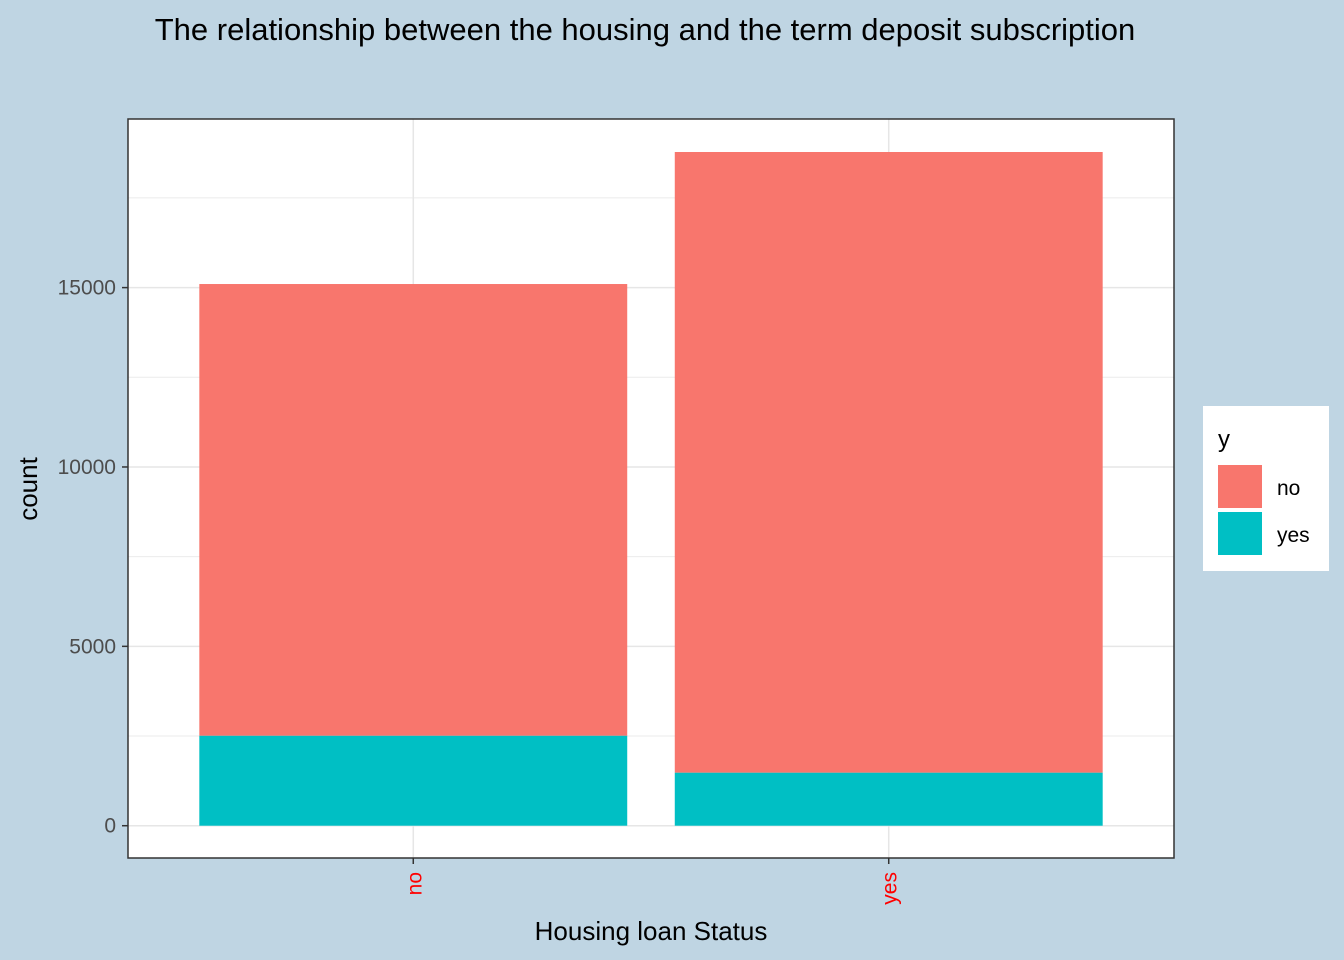 This screenshot has width=1344, height=960. Describe the element at coordinates (414, 883) in the screenshot. I see `x-tick-label: no` at that location.